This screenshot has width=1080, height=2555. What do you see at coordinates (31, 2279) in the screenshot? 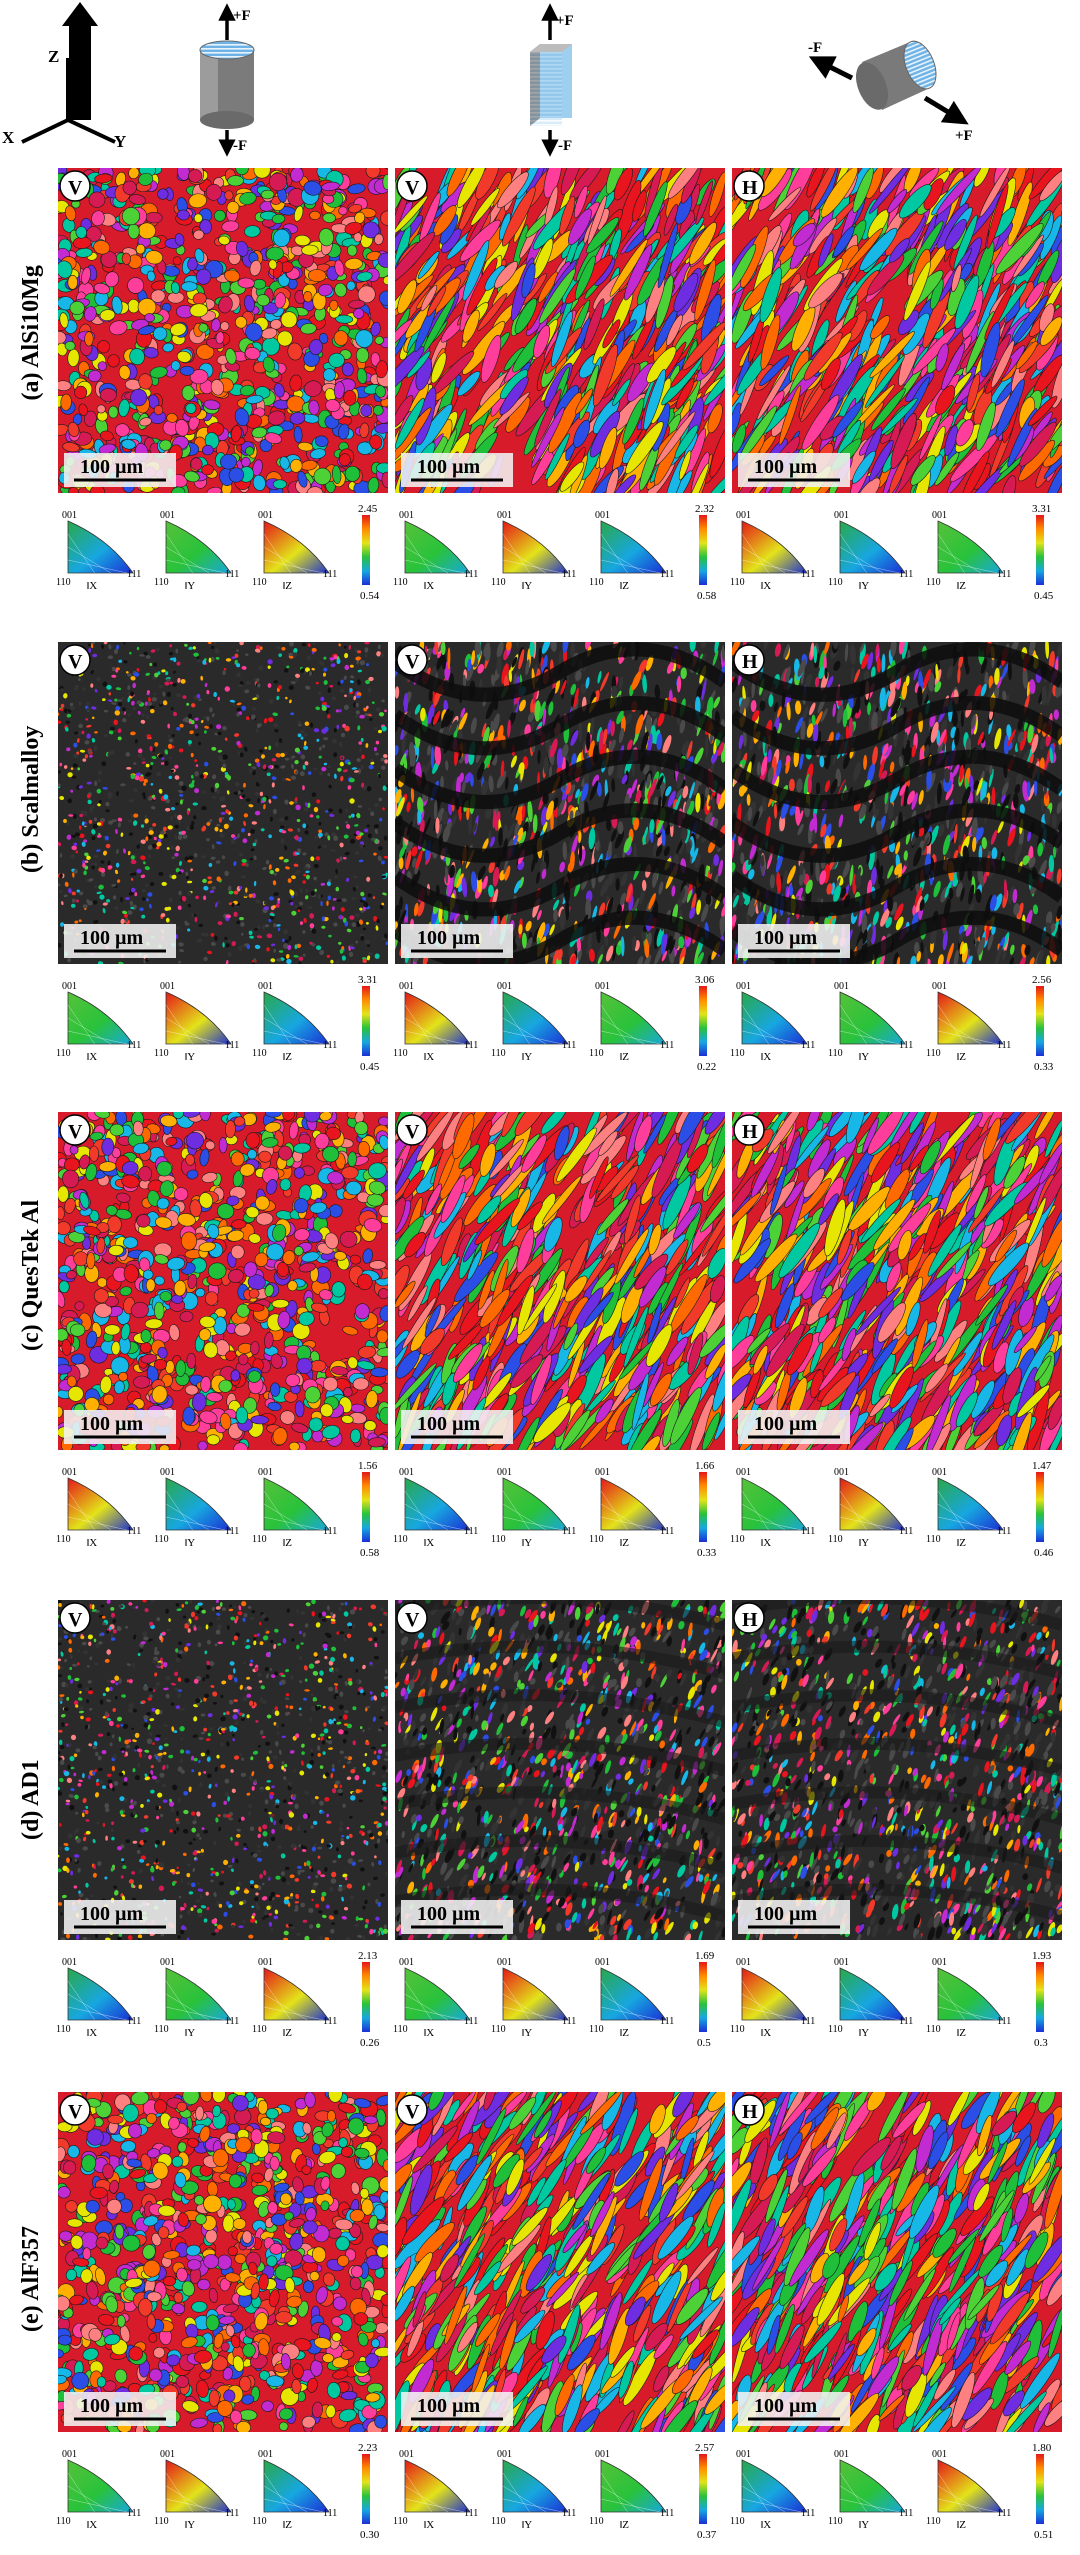
I see `row-label: (e) AlF357` at bounding box center [31, 2279].